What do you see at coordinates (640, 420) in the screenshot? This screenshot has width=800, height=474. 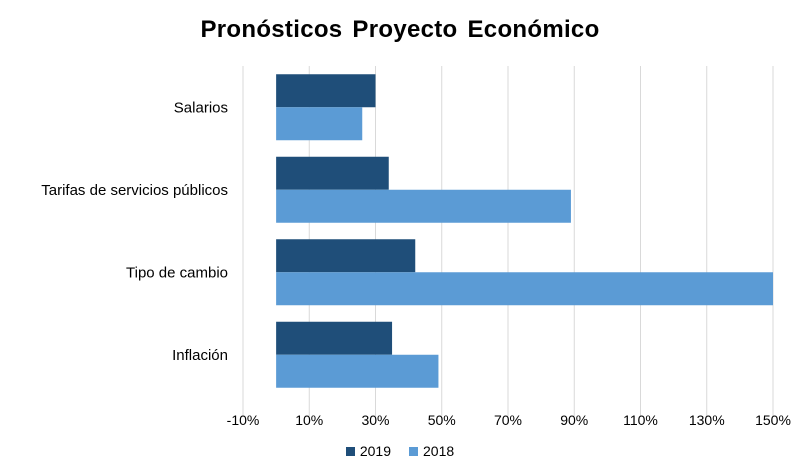 I see `x-tick-label: 110%` at bounding box center [640, 420].